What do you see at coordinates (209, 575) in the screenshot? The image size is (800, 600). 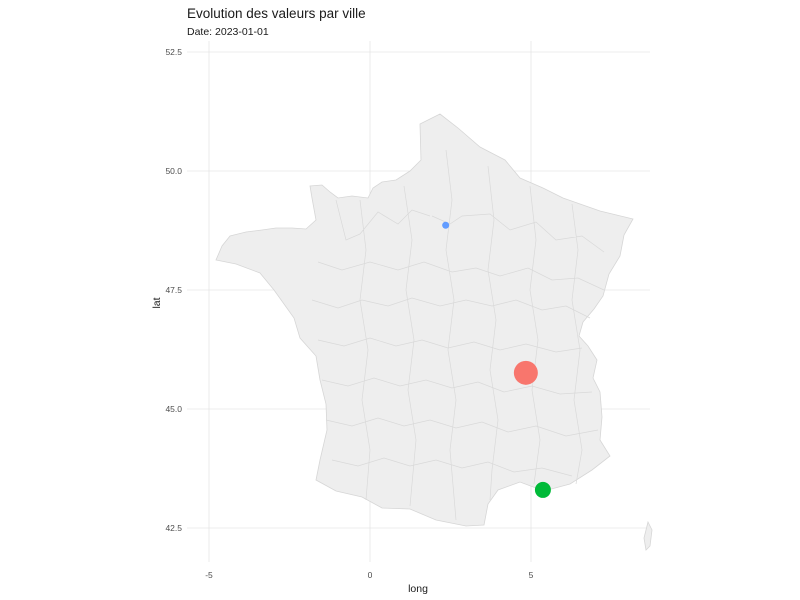 I see `x-tick-label: -5` at bounding box center [209, 575].